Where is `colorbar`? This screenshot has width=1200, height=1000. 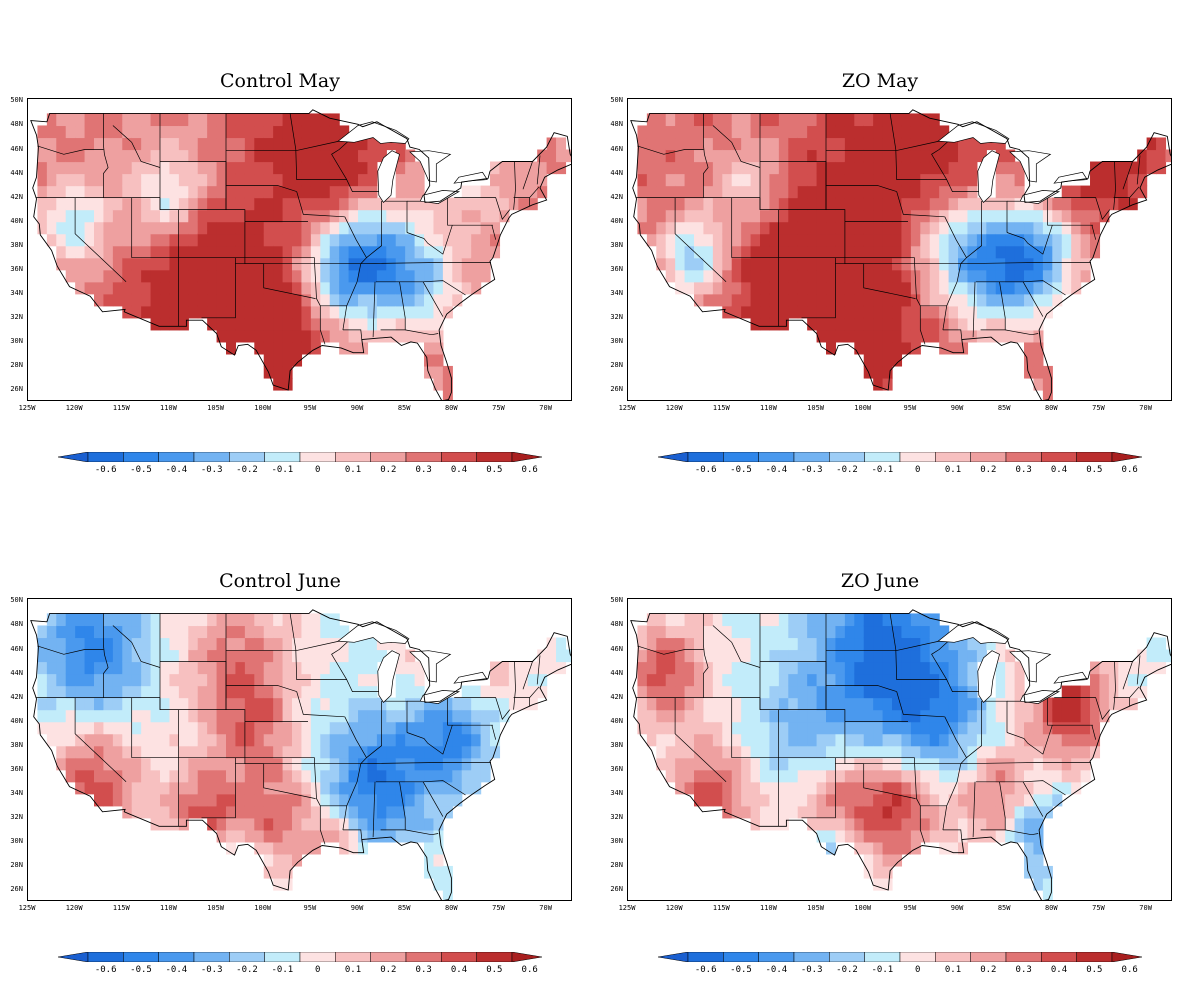 colorbar is located at coordinates (300, 957).